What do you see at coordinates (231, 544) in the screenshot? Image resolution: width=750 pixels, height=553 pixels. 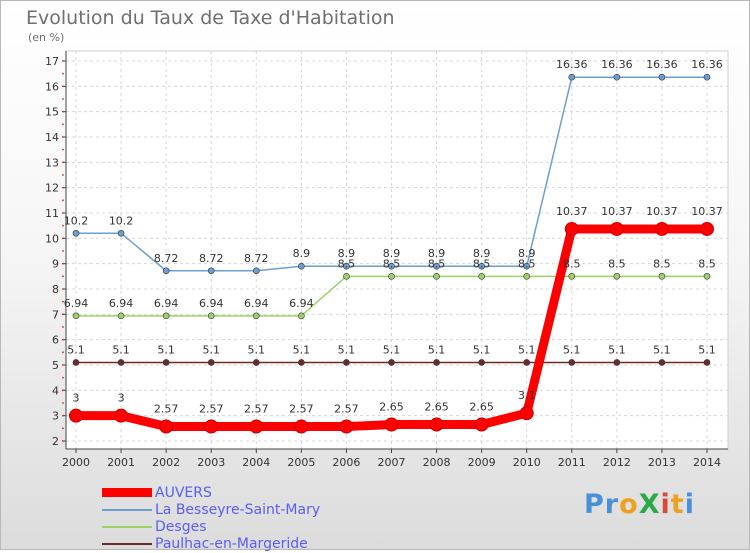 I see `legend-label-paulhac-en-margeride: Paulhac-en-Margeride` at bounding box center [231, 544].